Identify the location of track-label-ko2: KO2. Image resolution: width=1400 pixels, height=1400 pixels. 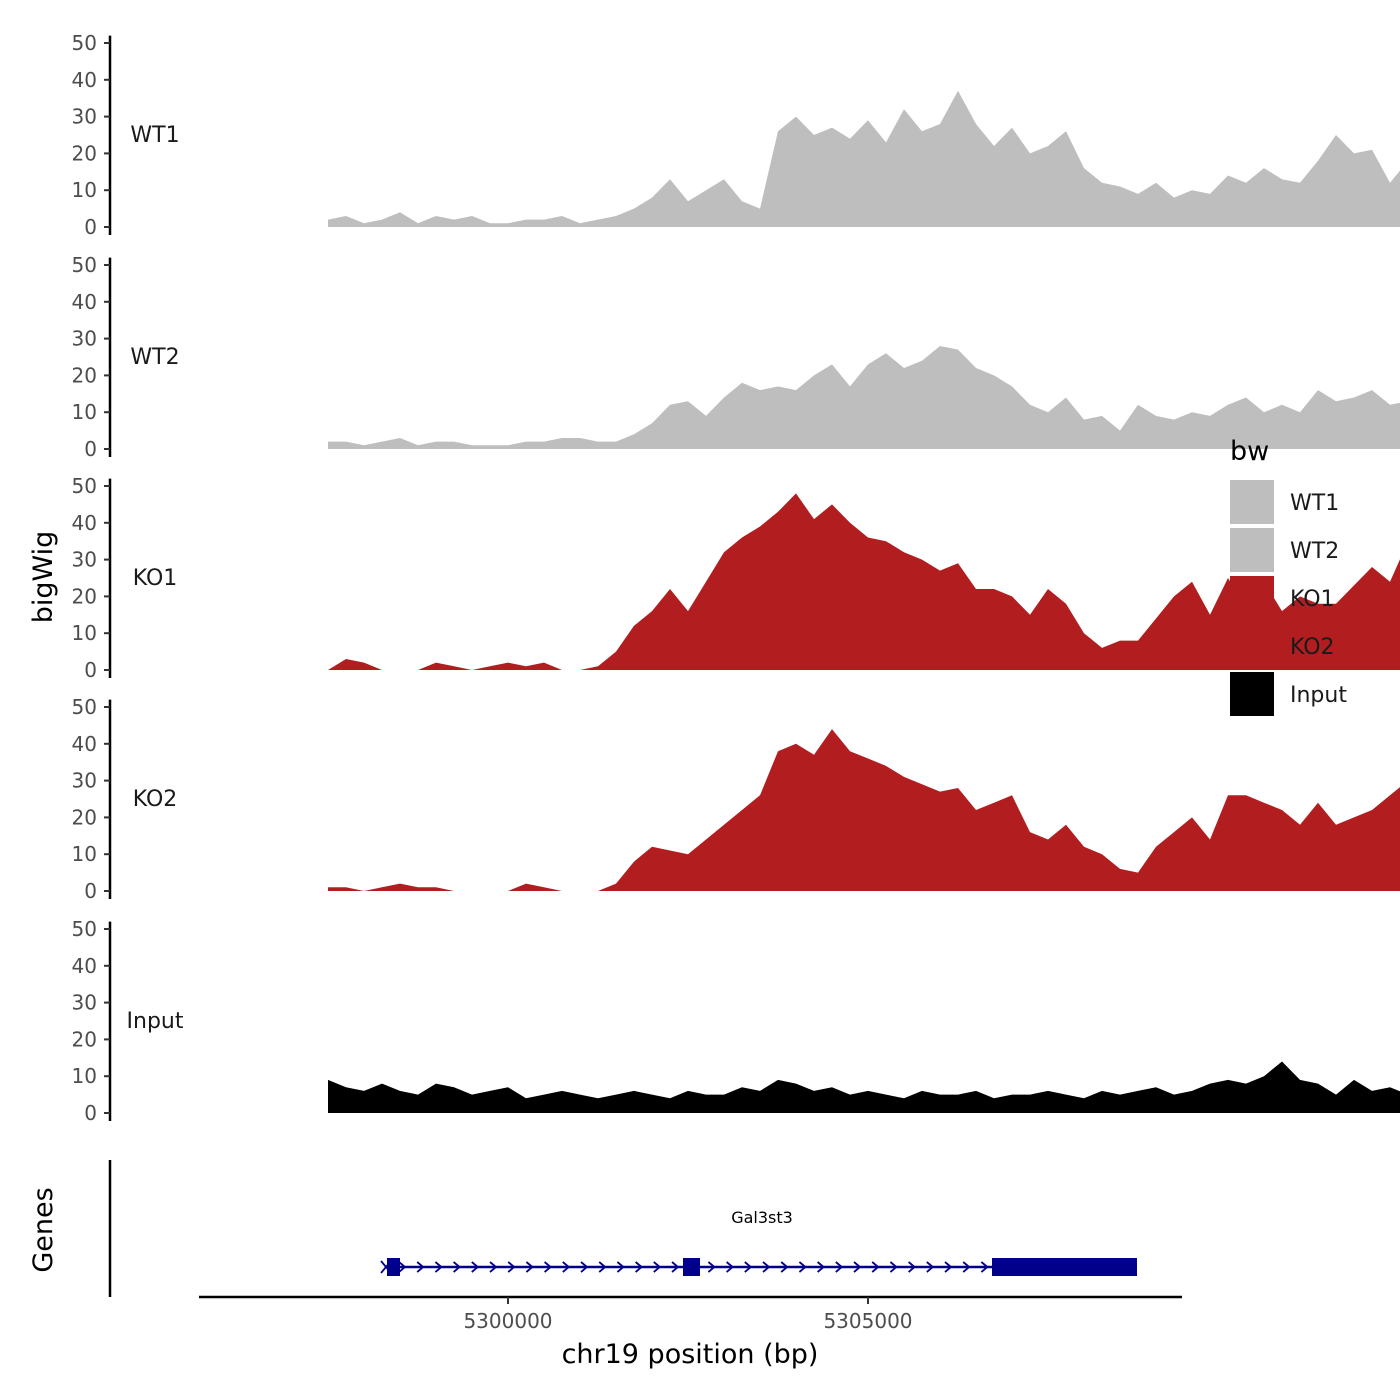
(155, 799).